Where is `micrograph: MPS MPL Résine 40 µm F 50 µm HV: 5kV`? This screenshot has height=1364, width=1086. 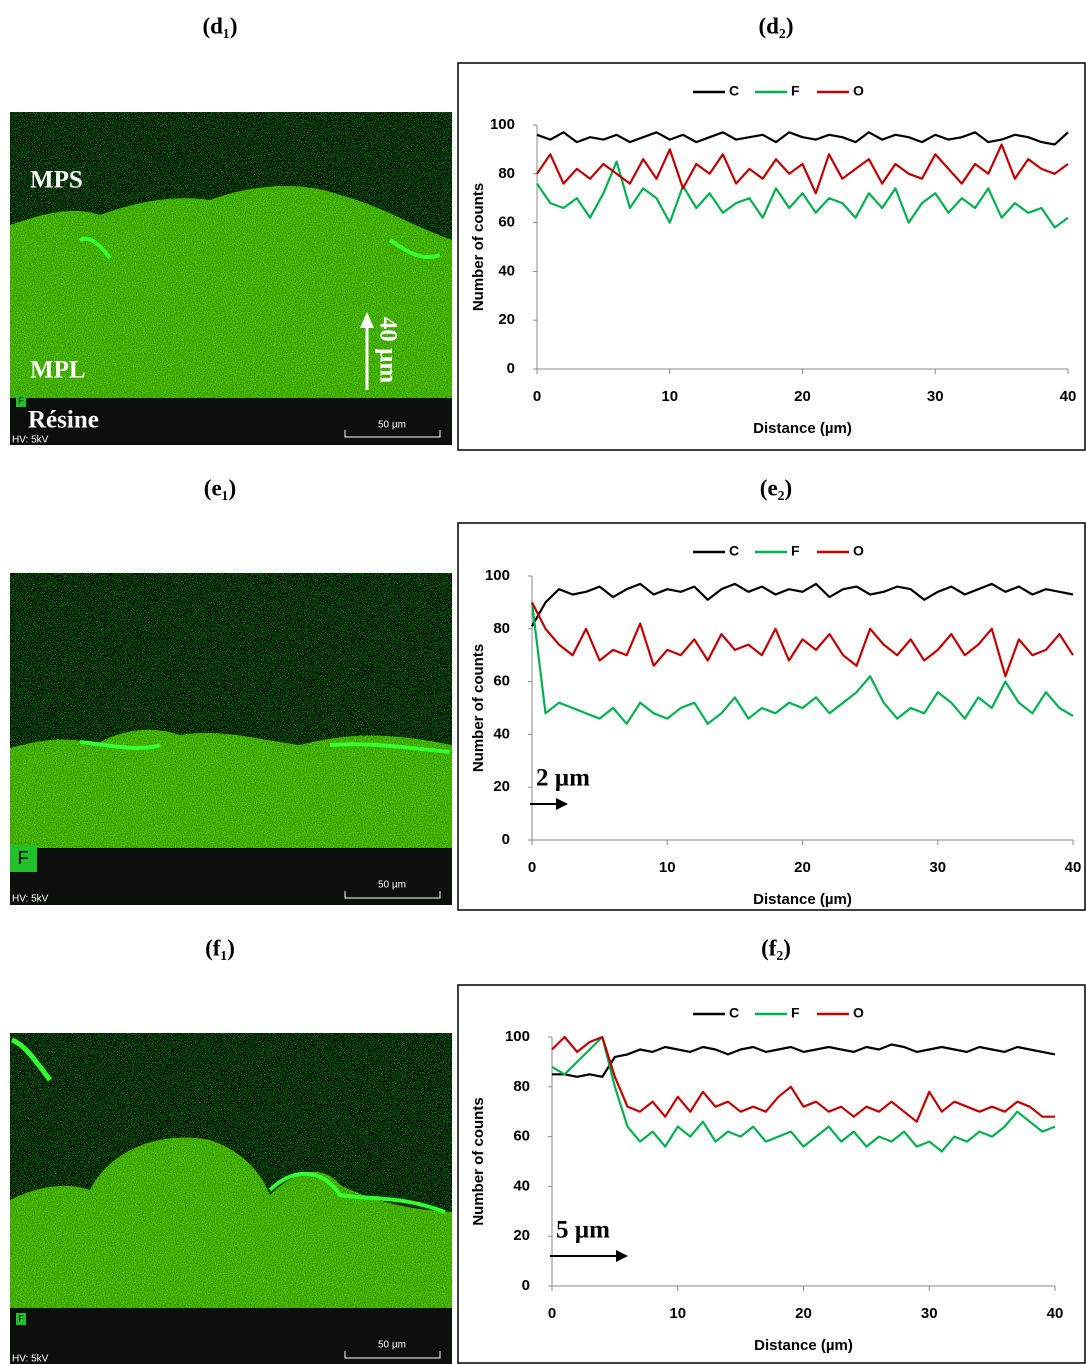 micrograph: MPS MPL Résine 40 µm F 50 µm HV: 5kV is located at coordinates (231, 279).